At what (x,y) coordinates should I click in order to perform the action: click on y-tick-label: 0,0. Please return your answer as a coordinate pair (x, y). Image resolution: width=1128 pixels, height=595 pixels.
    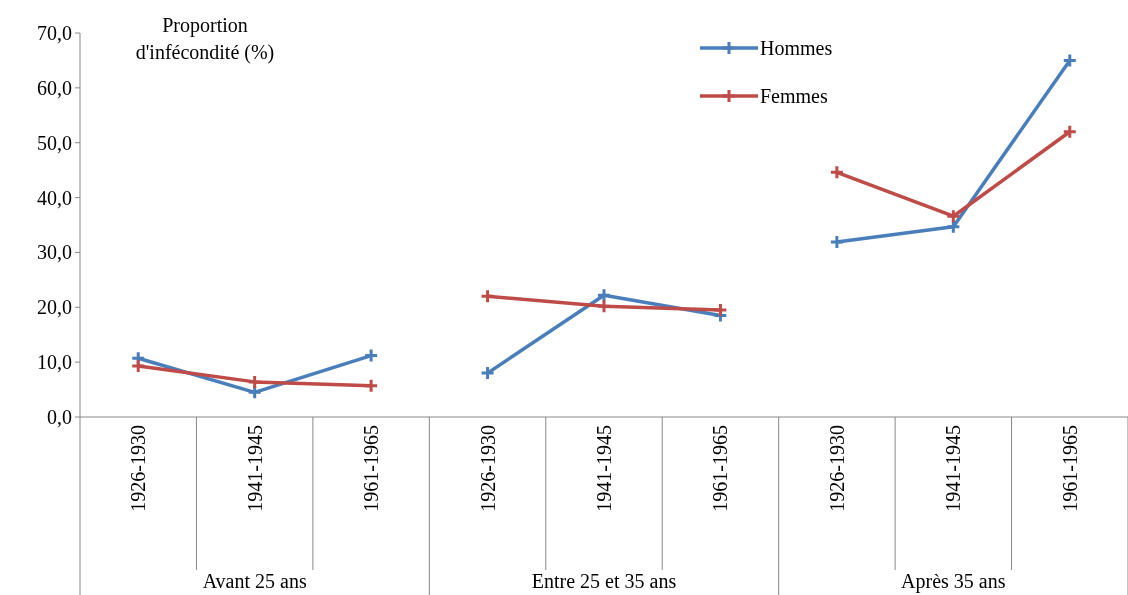
    Looking at the image, I should click on (59, 417).